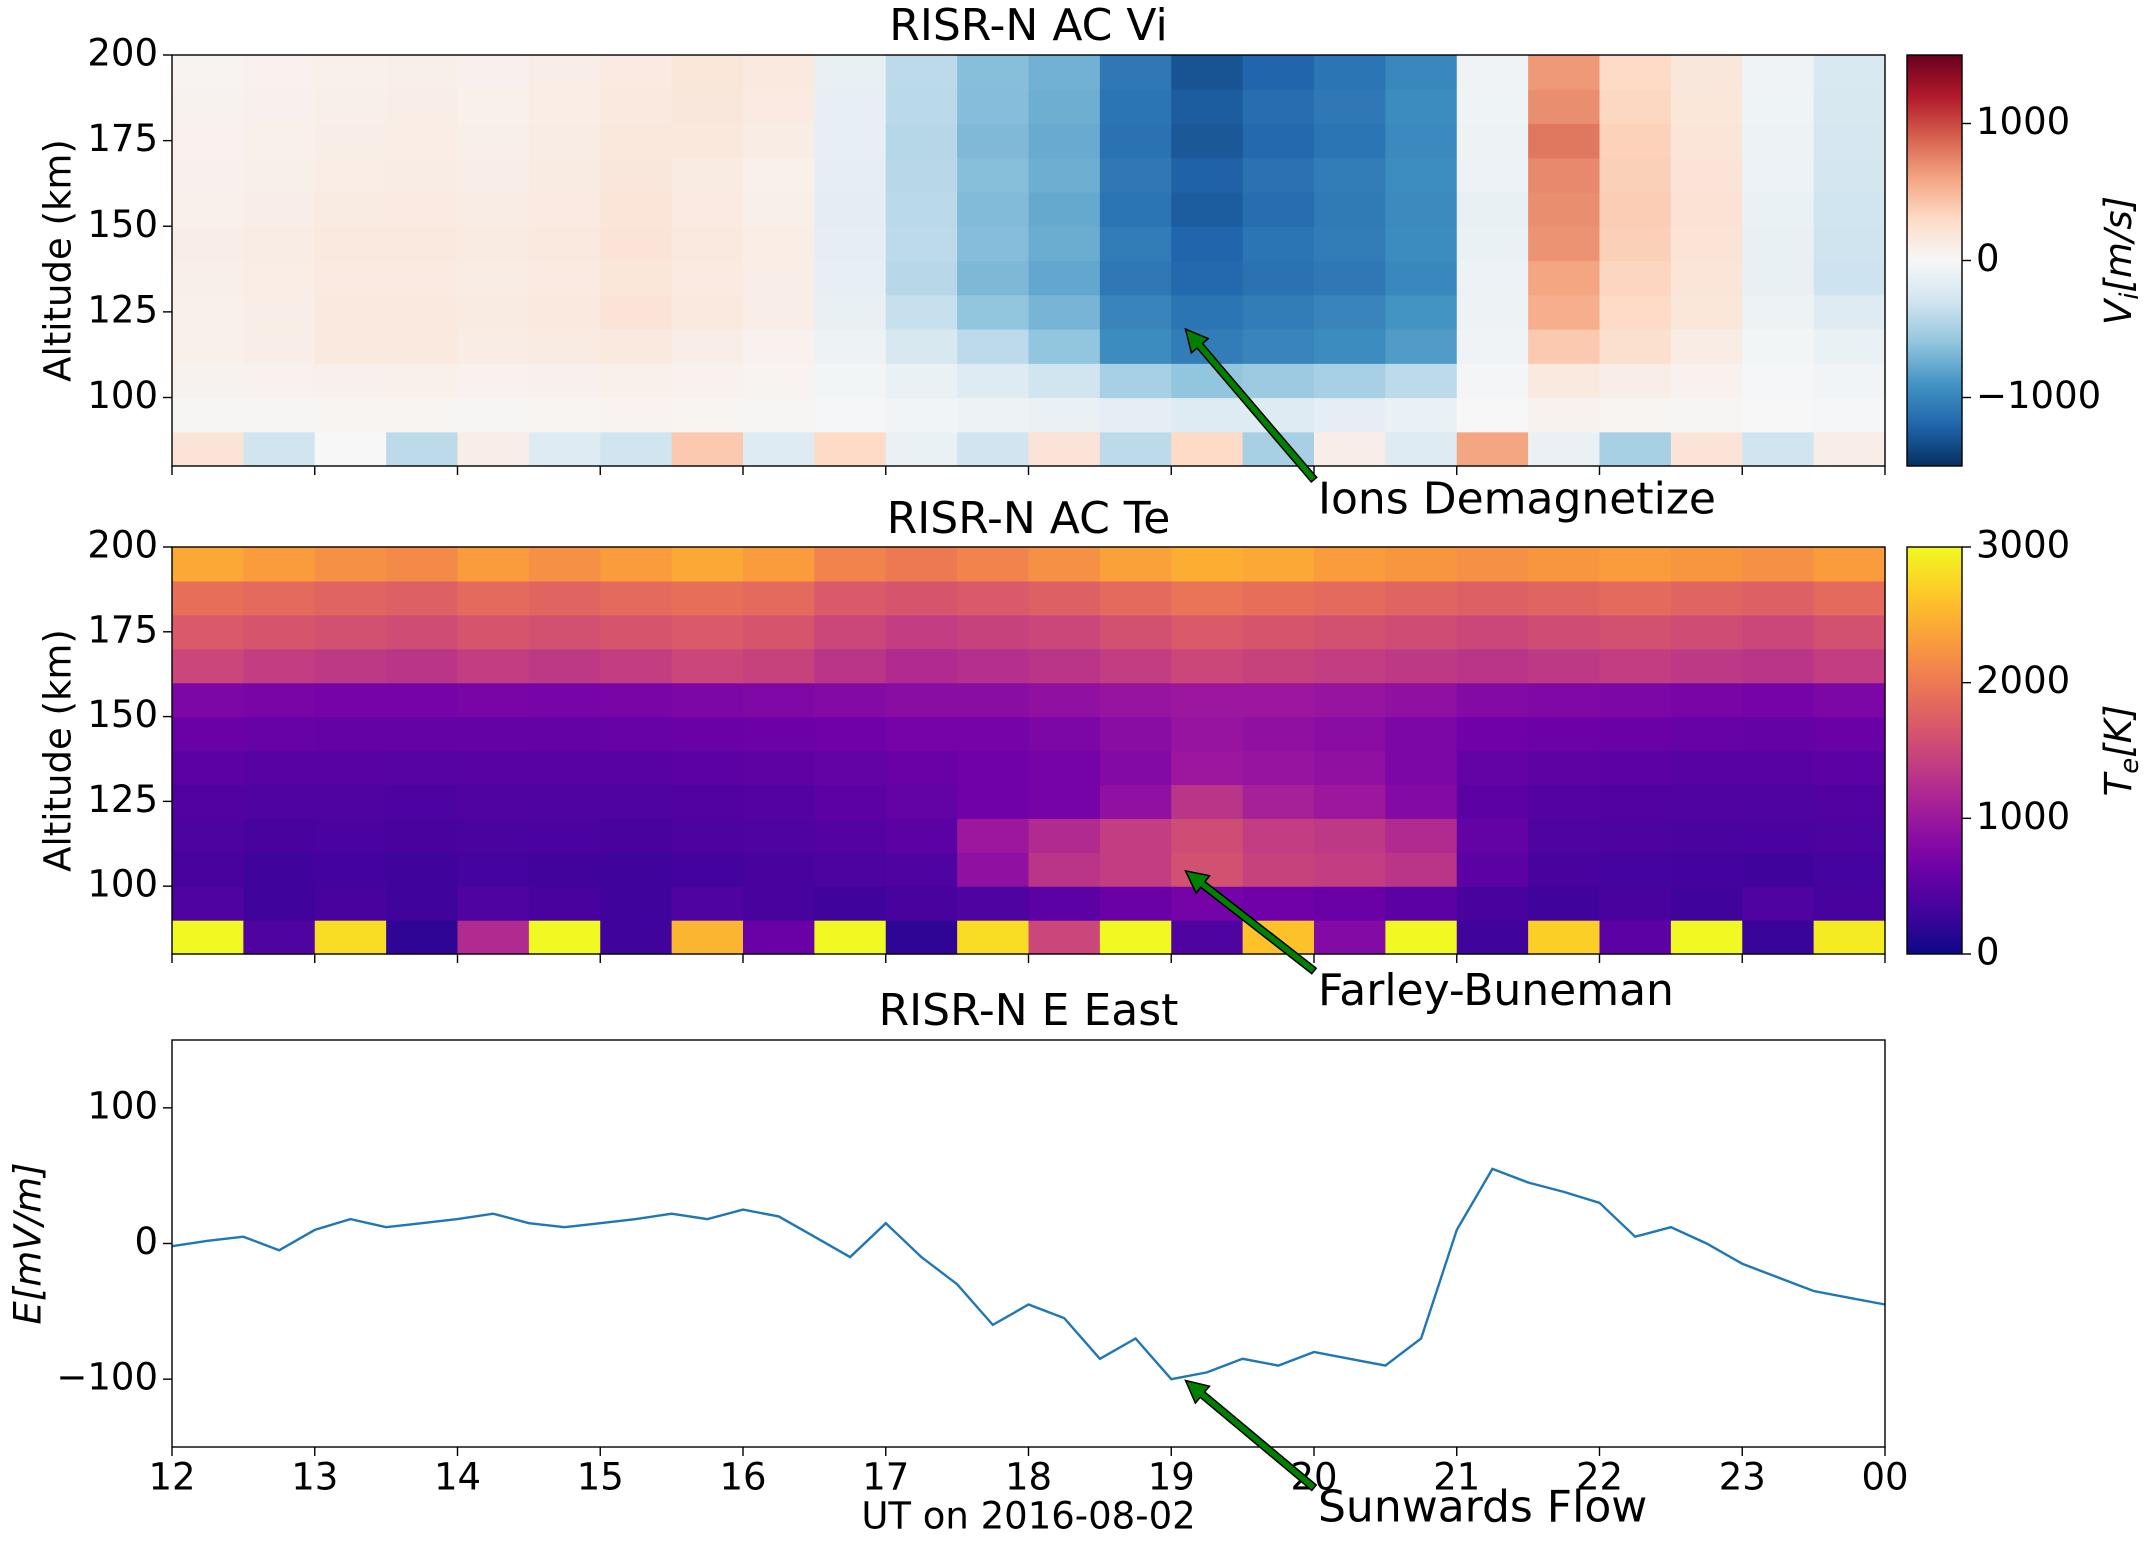  What do you see at coordinates (2023, 545) in the screenshot?
I see `colorbar-tick-label: 3000` at bounding box center [2023, 545].